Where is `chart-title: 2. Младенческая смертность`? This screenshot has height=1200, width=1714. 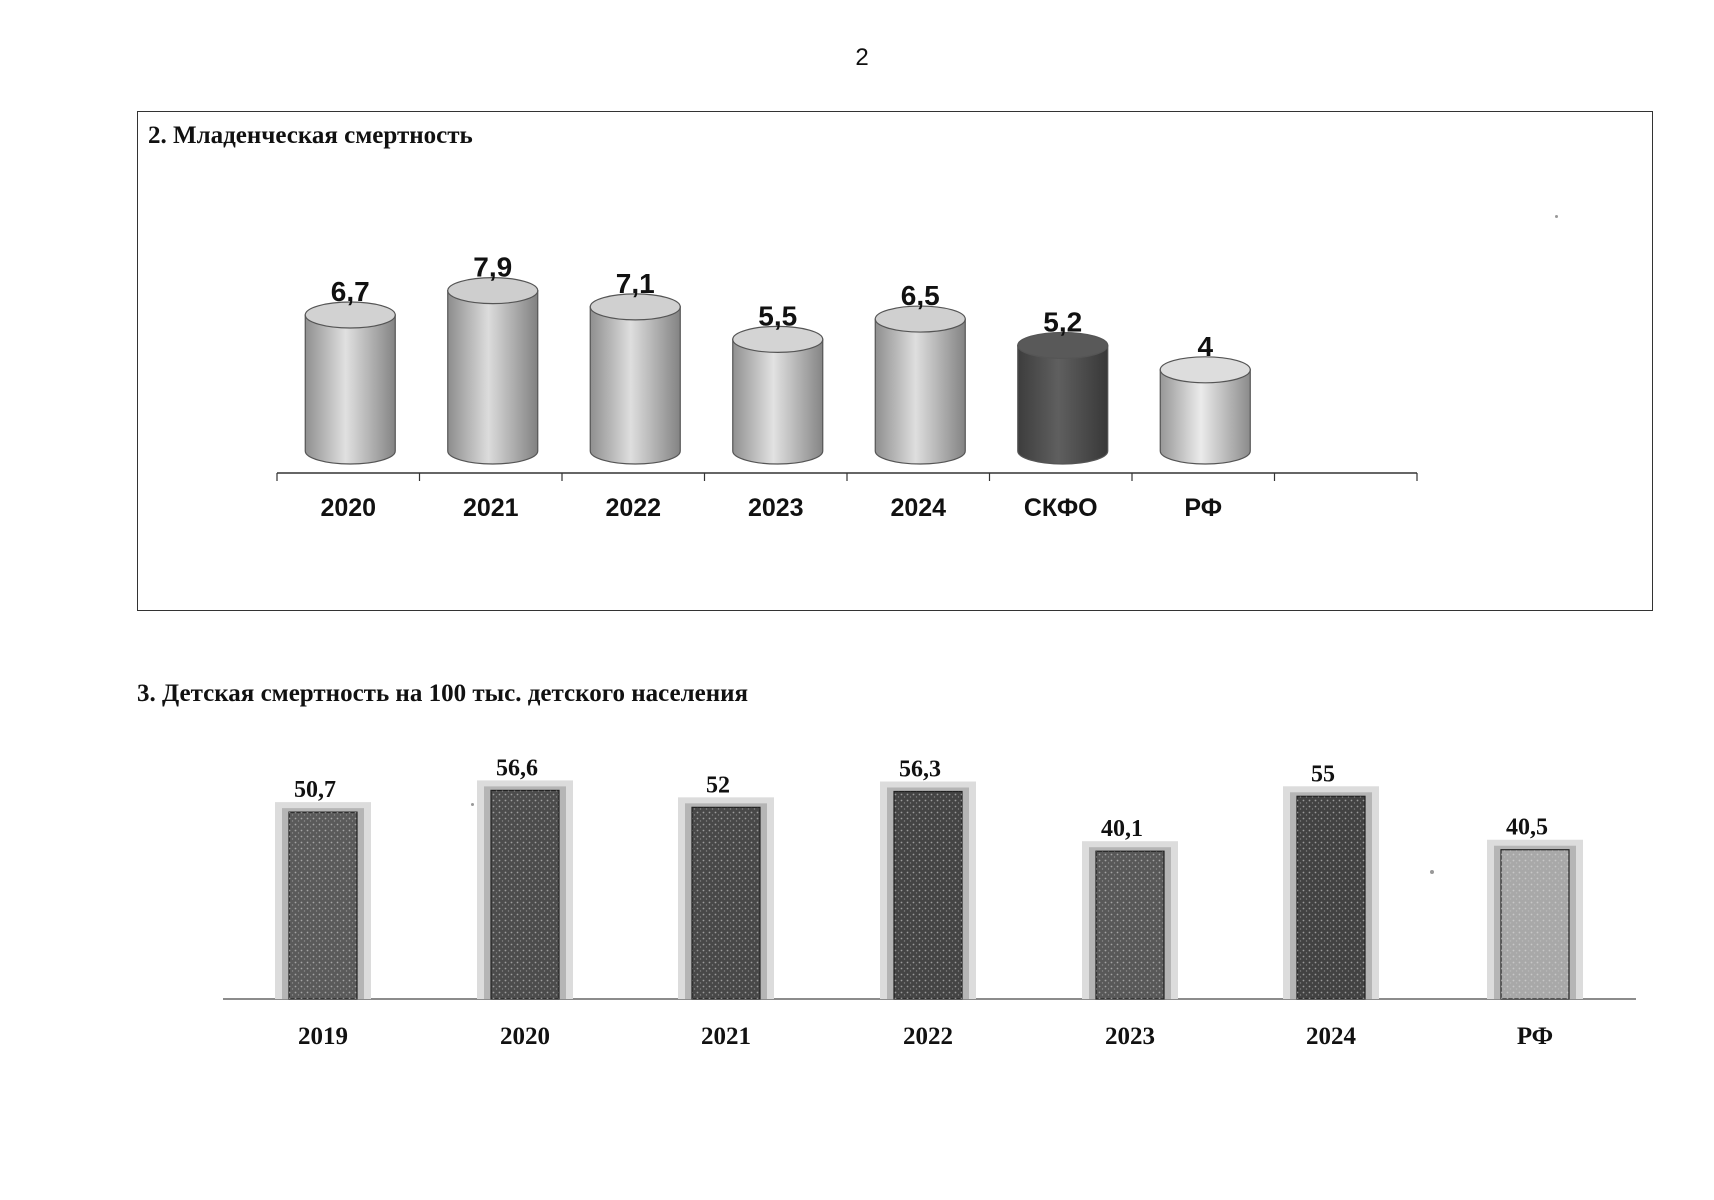 chart-title: 2. Младенческая смертность is located at coordinates (310, 135).